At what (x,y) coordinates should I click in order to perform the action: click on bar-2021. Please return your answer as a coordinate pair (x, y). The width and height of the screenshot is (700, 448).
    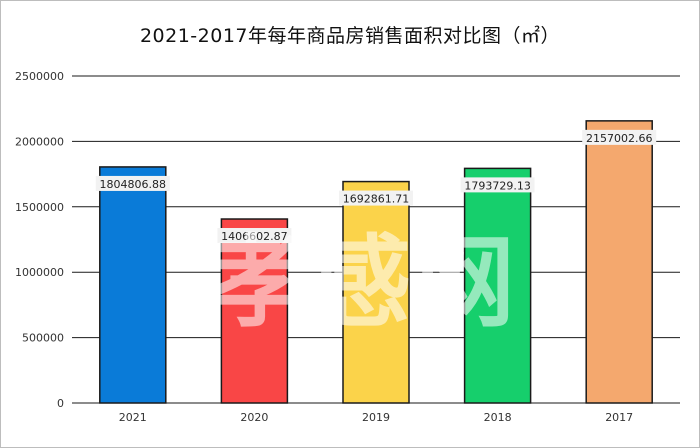
    Looking at the image, I should click on (133, 285).